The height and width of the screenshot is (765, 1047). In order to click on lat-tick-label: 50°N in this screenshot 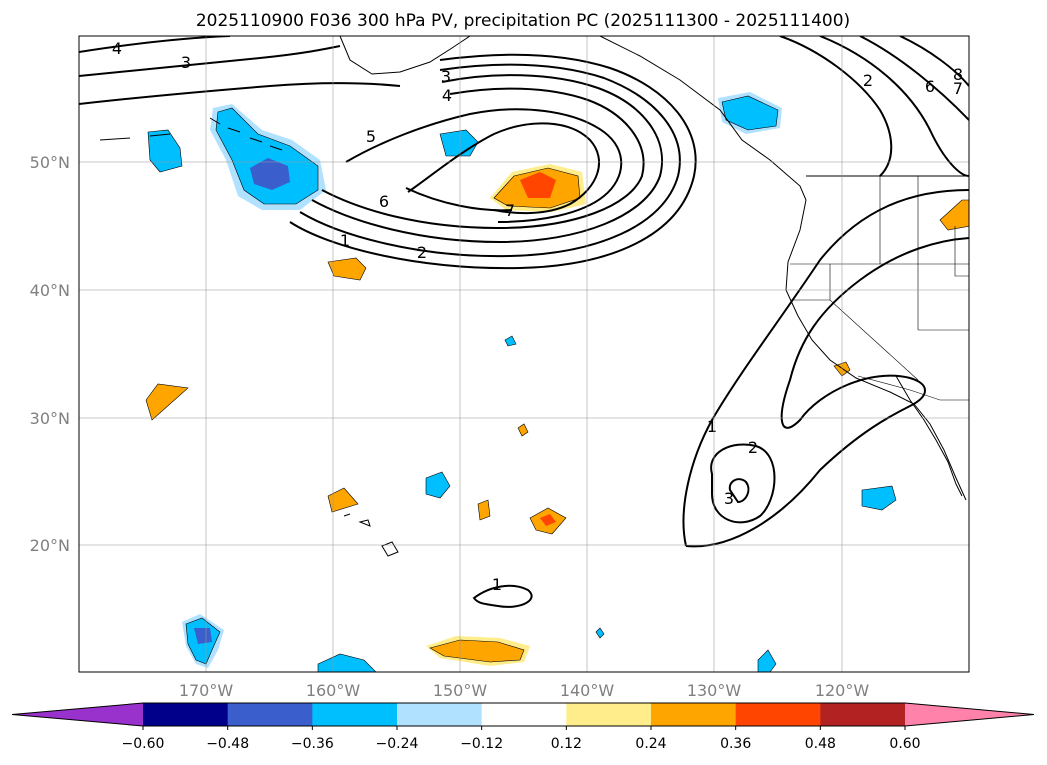, I will do `click(50, 162)`.